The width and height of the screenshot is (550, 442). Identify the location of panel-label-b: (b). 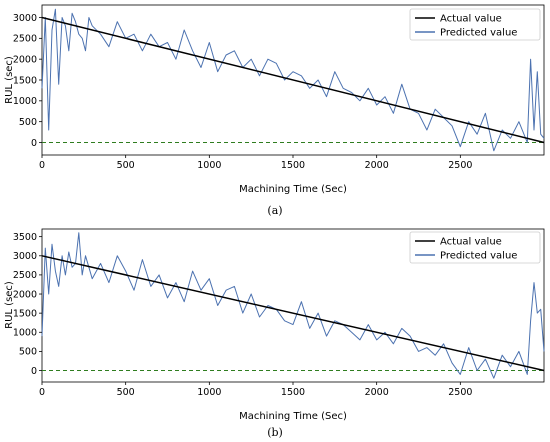
(275, 432).